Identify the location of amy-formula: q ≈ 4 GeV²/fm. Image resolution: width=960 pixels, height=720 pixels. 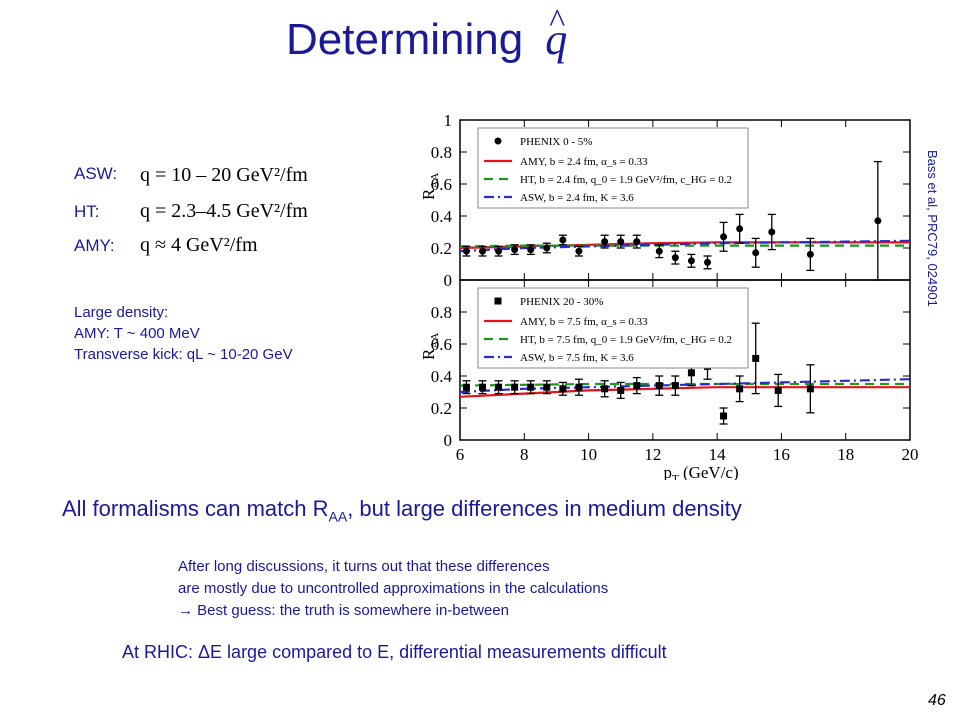
(199, 245).